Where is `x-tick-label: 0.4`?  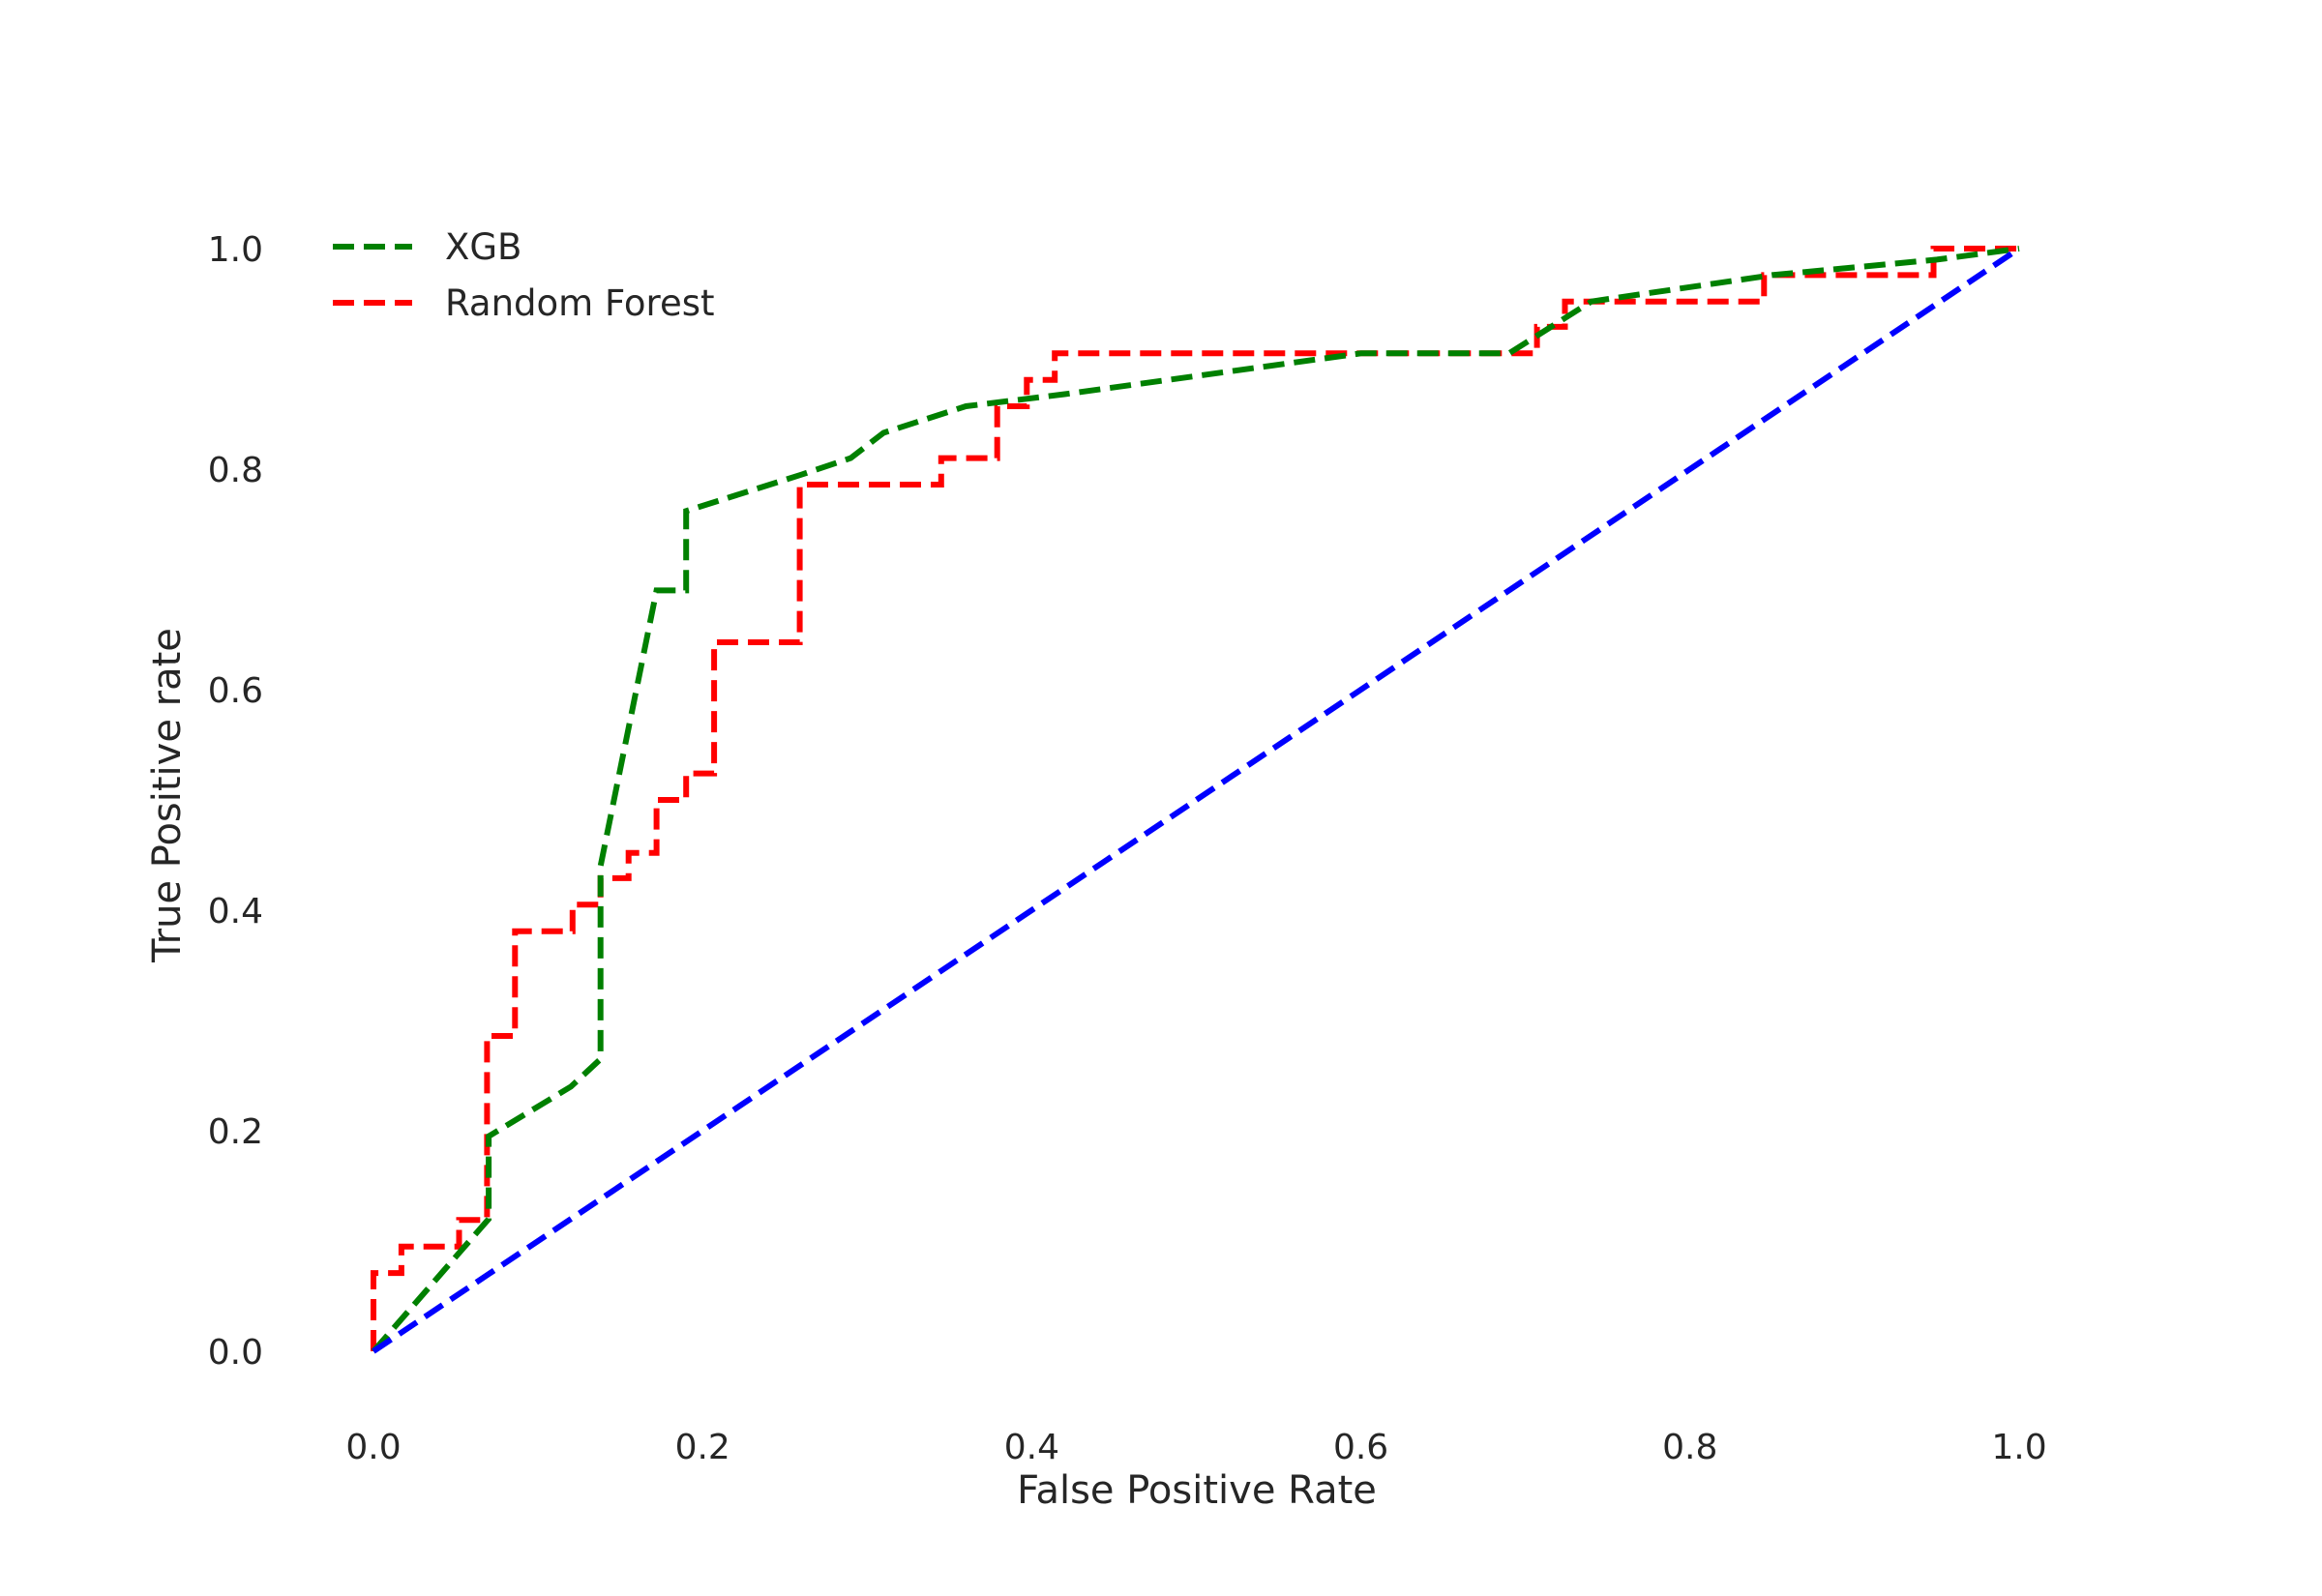
x-tick-label: 0.4 is located at coordinates (1031, 1447).